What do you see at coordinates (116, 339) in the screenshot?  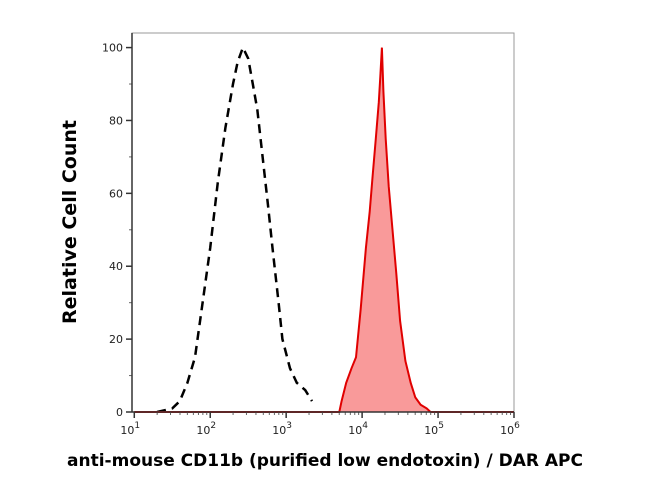 I see `y-tick-label-1: 20` at bounding box center [116, 339].